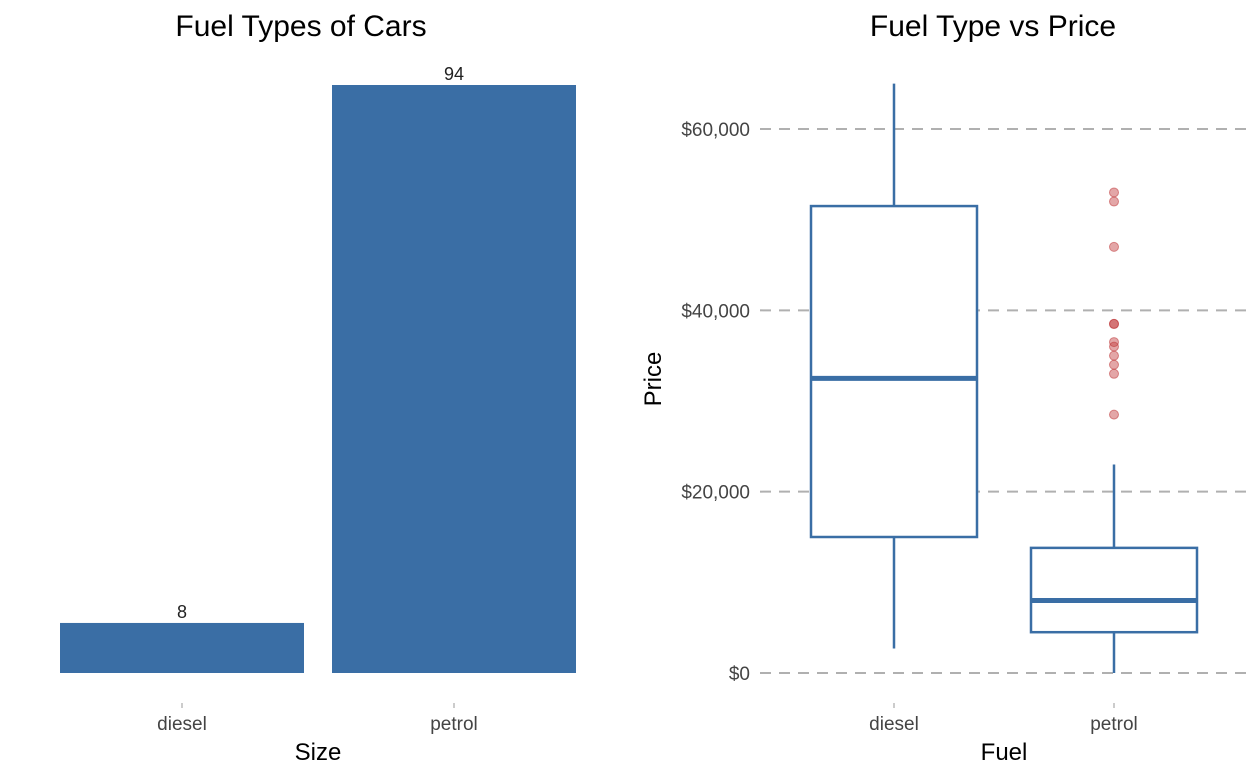 The width and height of the screenshot is (1260, 783). Describe the element at coordinates (1114, 590) in the screenshot. I see `box-petrol` at that location.